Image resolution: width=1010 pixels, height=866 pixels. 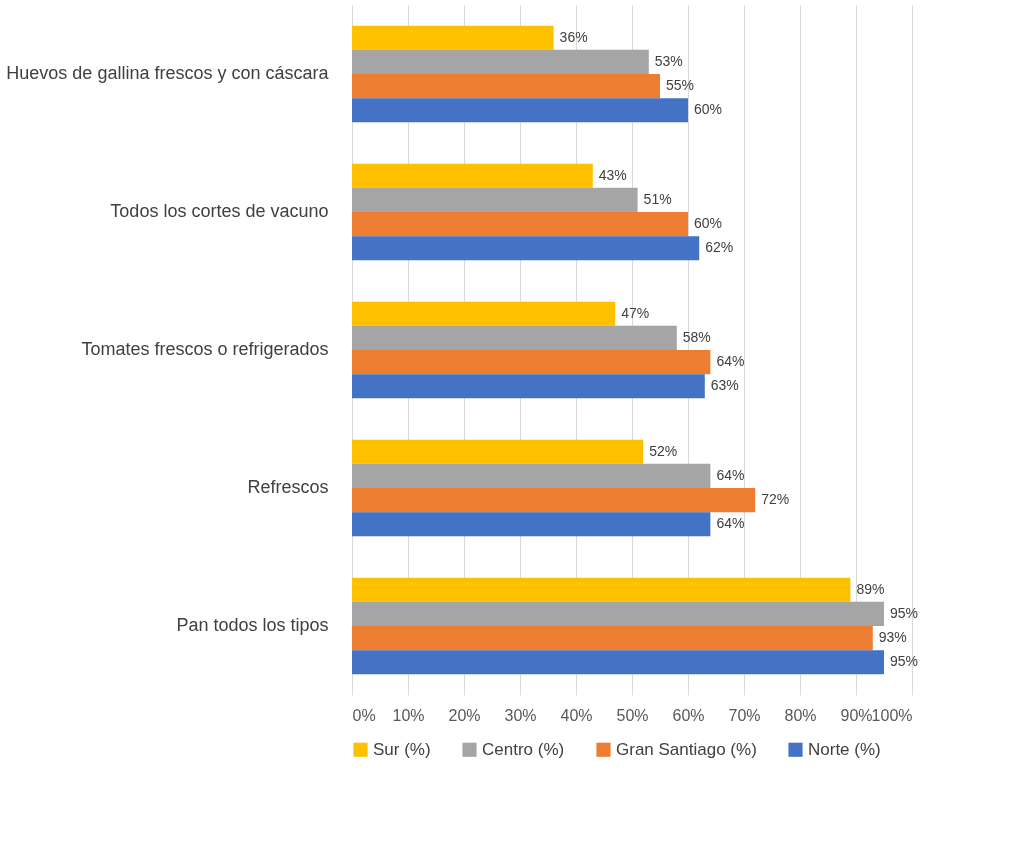 I want to click on data-label: 55%, so click(x=680, y=85).